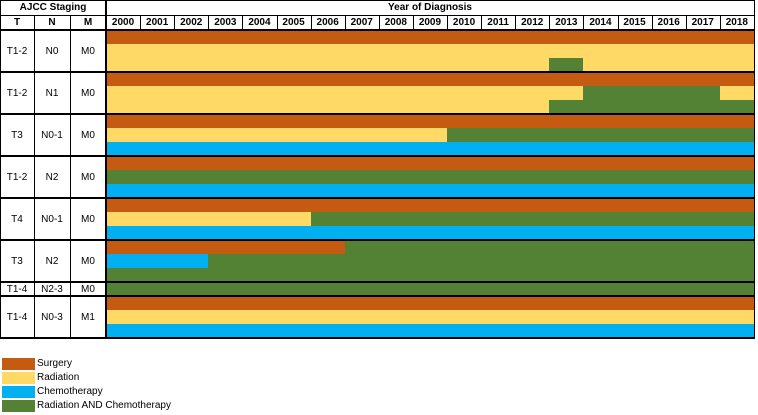  What do you see at coordinates (18, 392) in the screenshot?
I see `legend-swatch-chemotherapy` at bounding box center [18, 392].